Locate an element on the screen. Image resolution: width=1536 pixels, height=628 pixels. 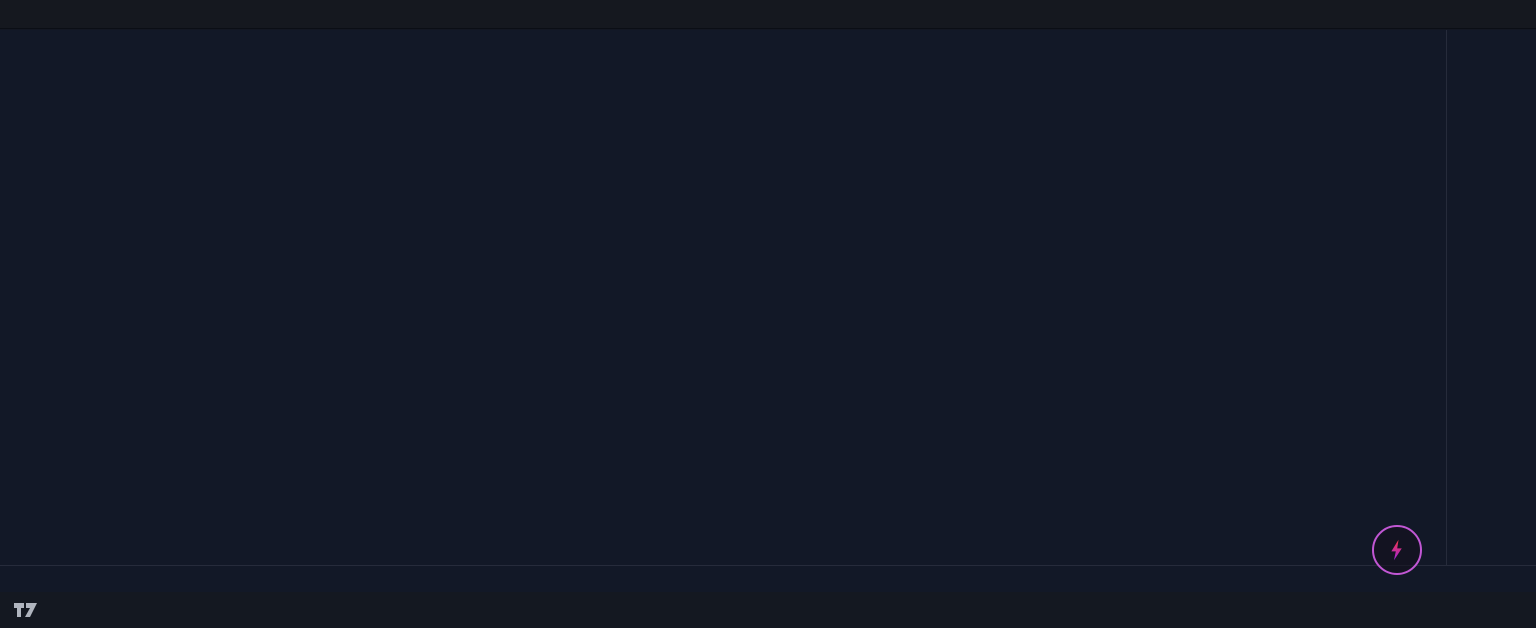
published-bar is located at coordinates (768, 14).